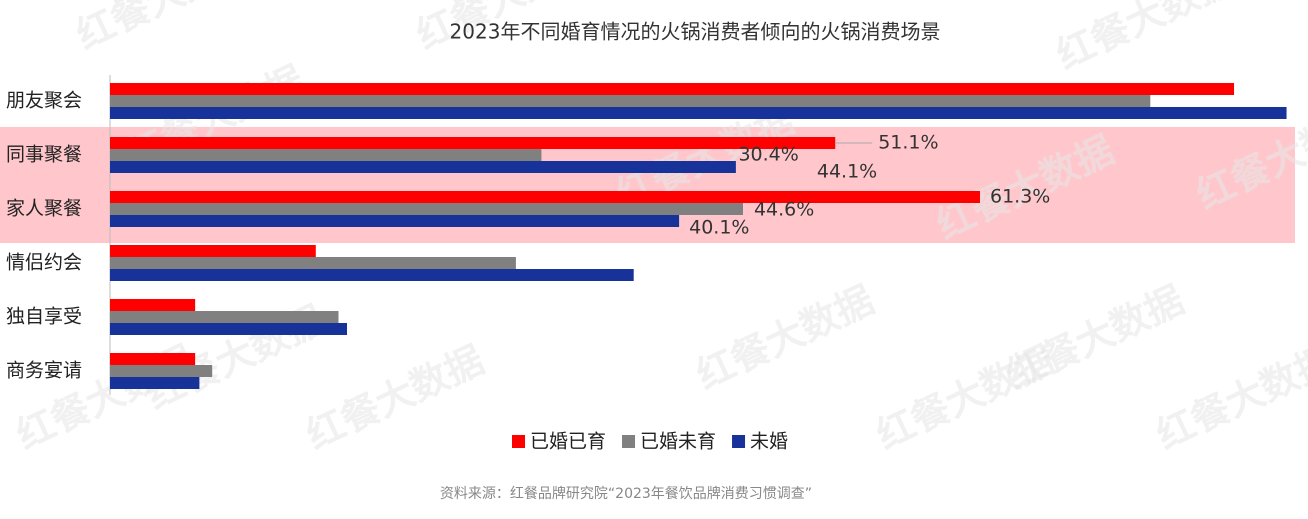  What do you see at coordinates (719, 228) in the screenshot?
I see `data-label: 40.1%` at bounding box center [719, 228].